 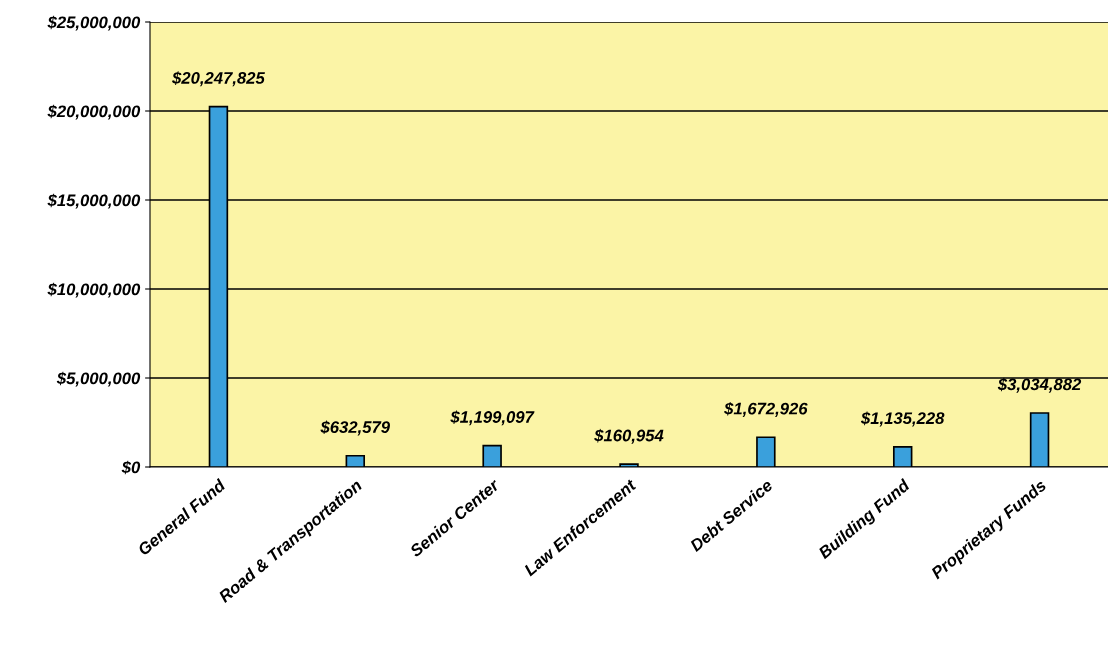 What do you see at coordinates (766, 409) in the screenshot?
I see `data-label: $1,672,926` at bounding box center [766, 409].